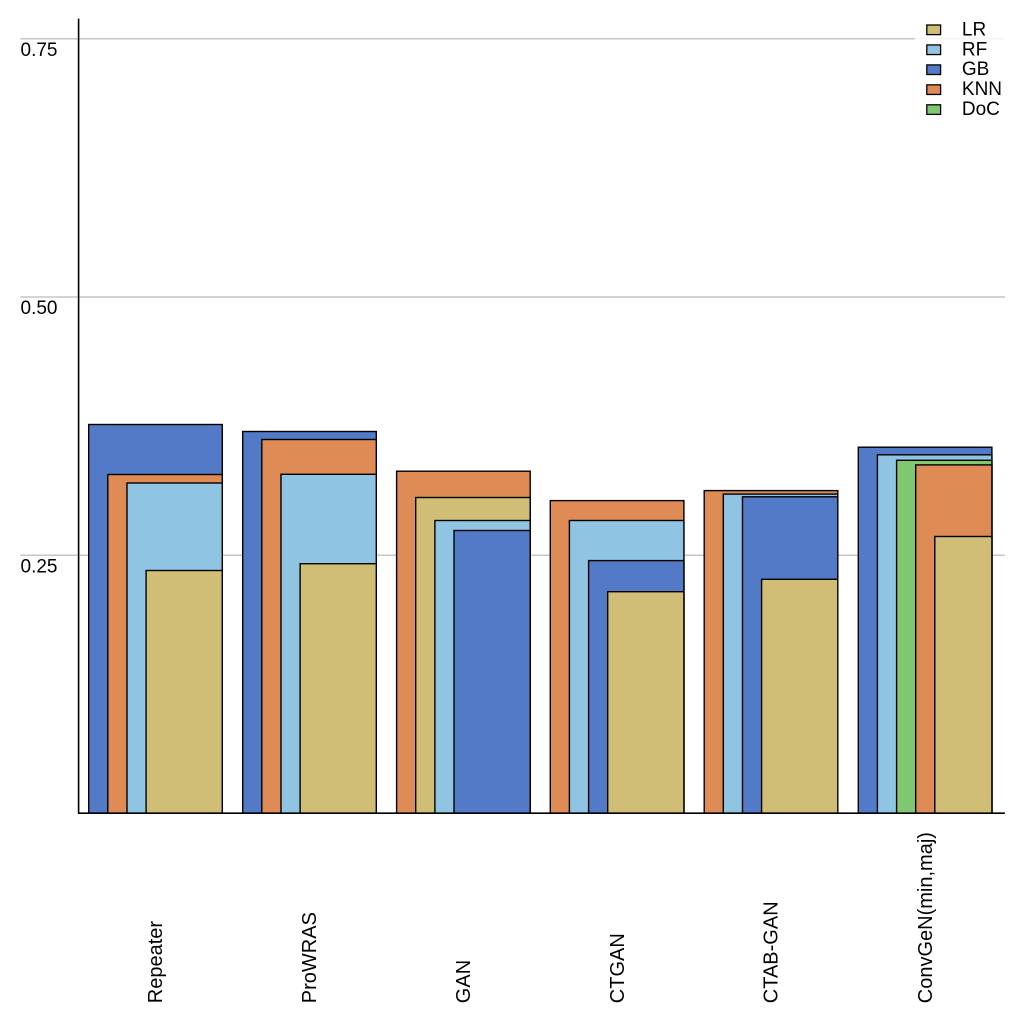 The width and height of the screenshot is (1024, 1029). I want to click on svg-text: Repeater, so click(156, 962).